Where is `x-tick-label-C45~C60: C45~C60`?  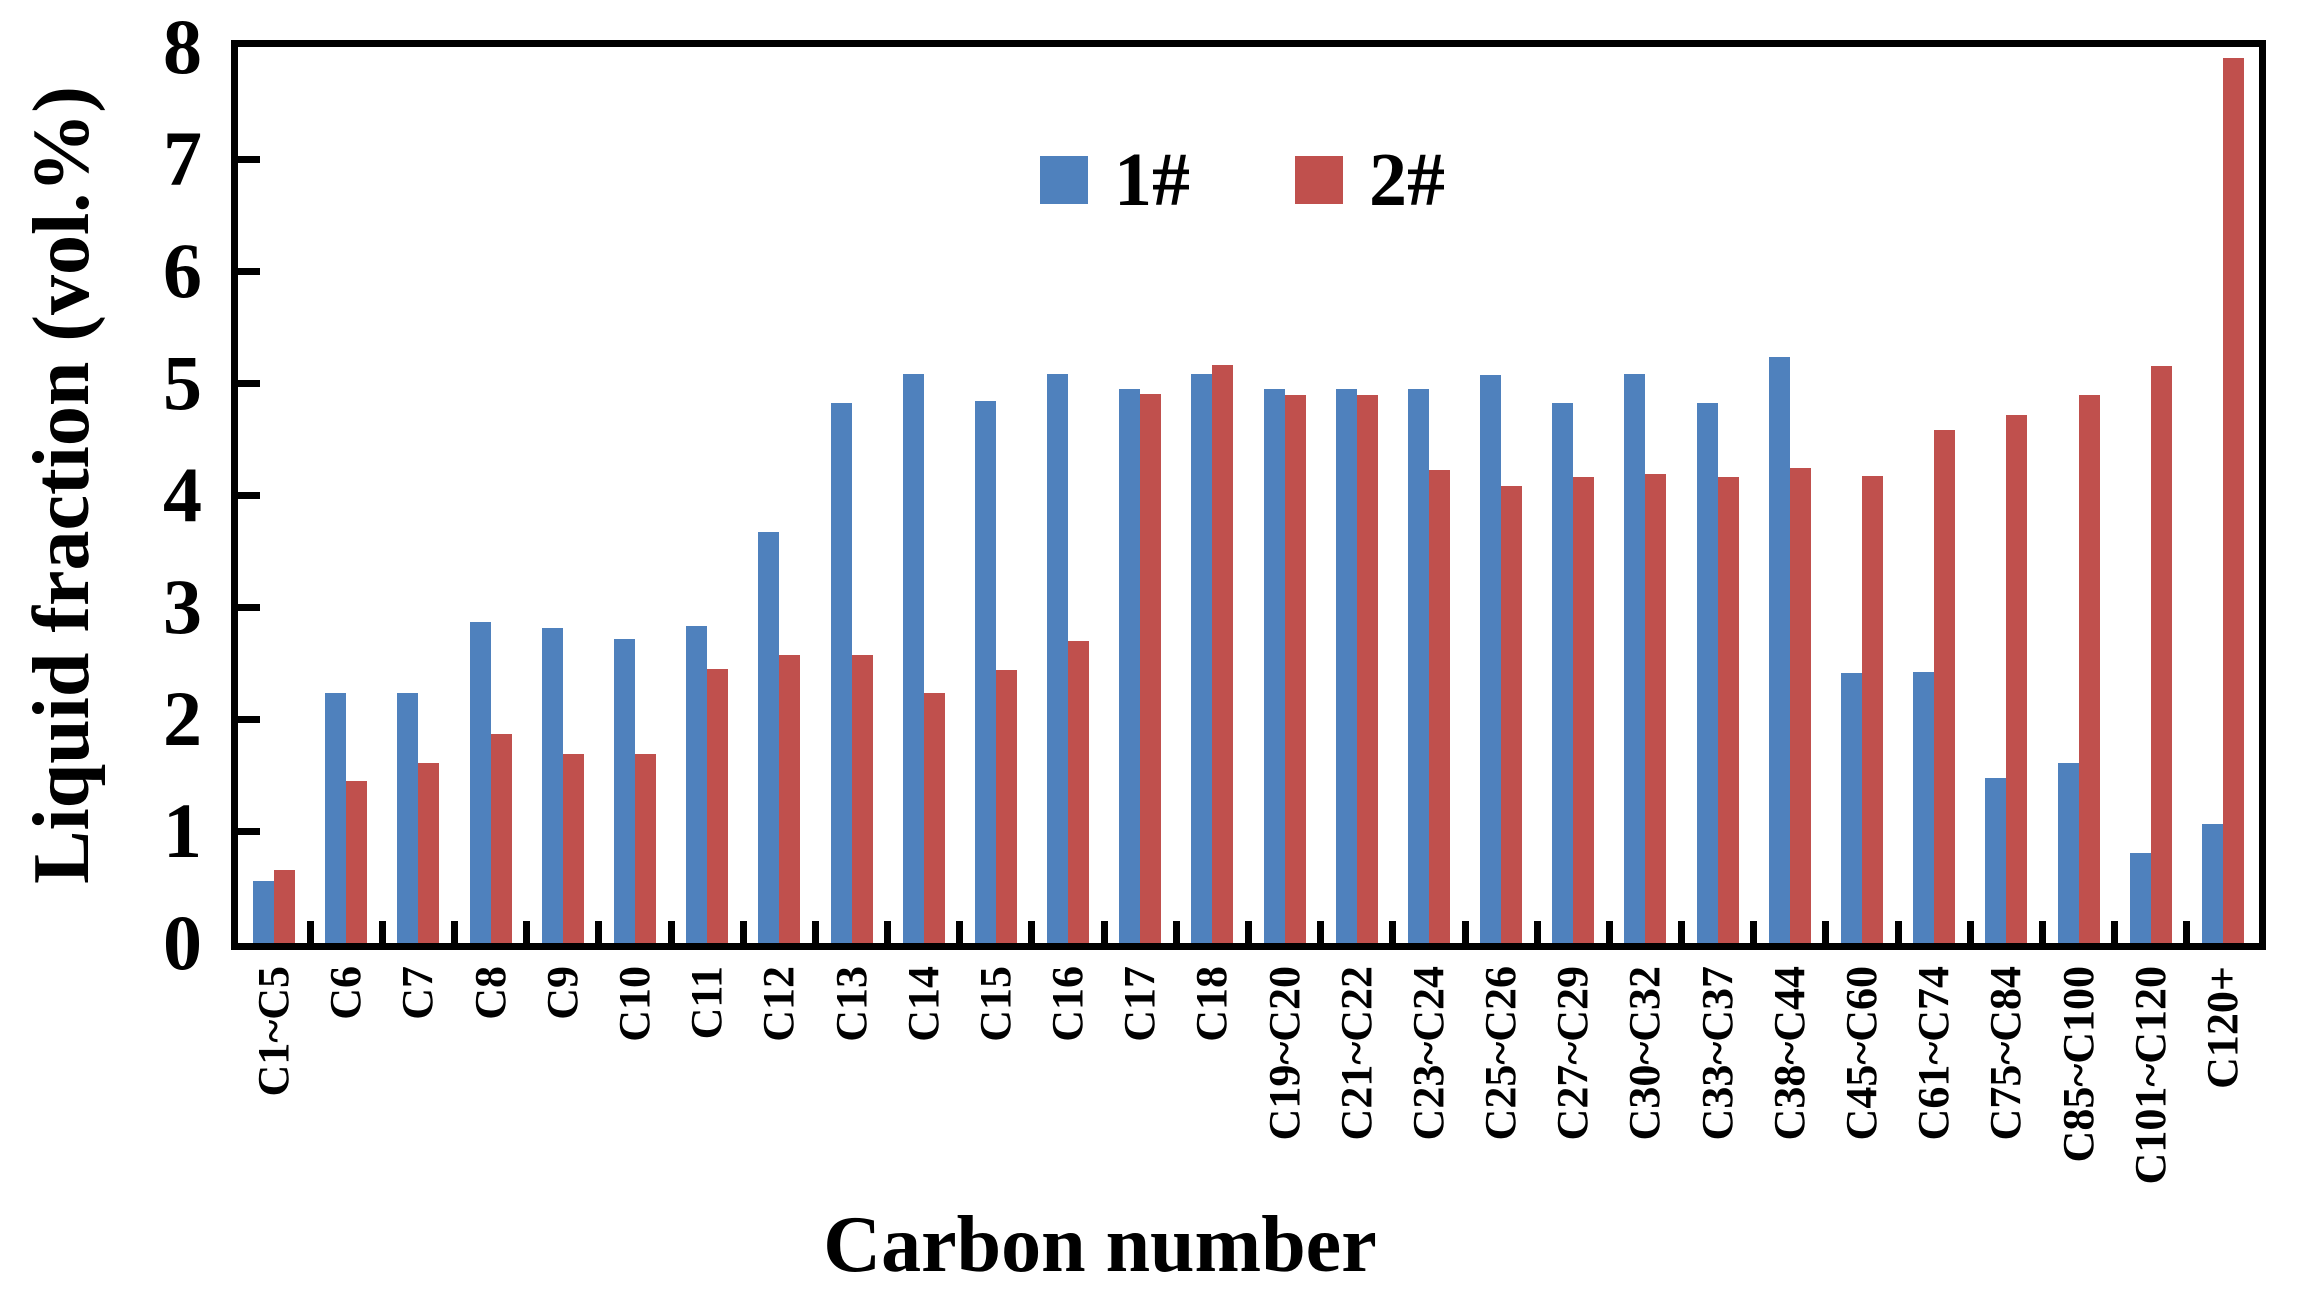
x-tick-label-C45~C60: C45~C60 is located at coordinates (1862, 1053).